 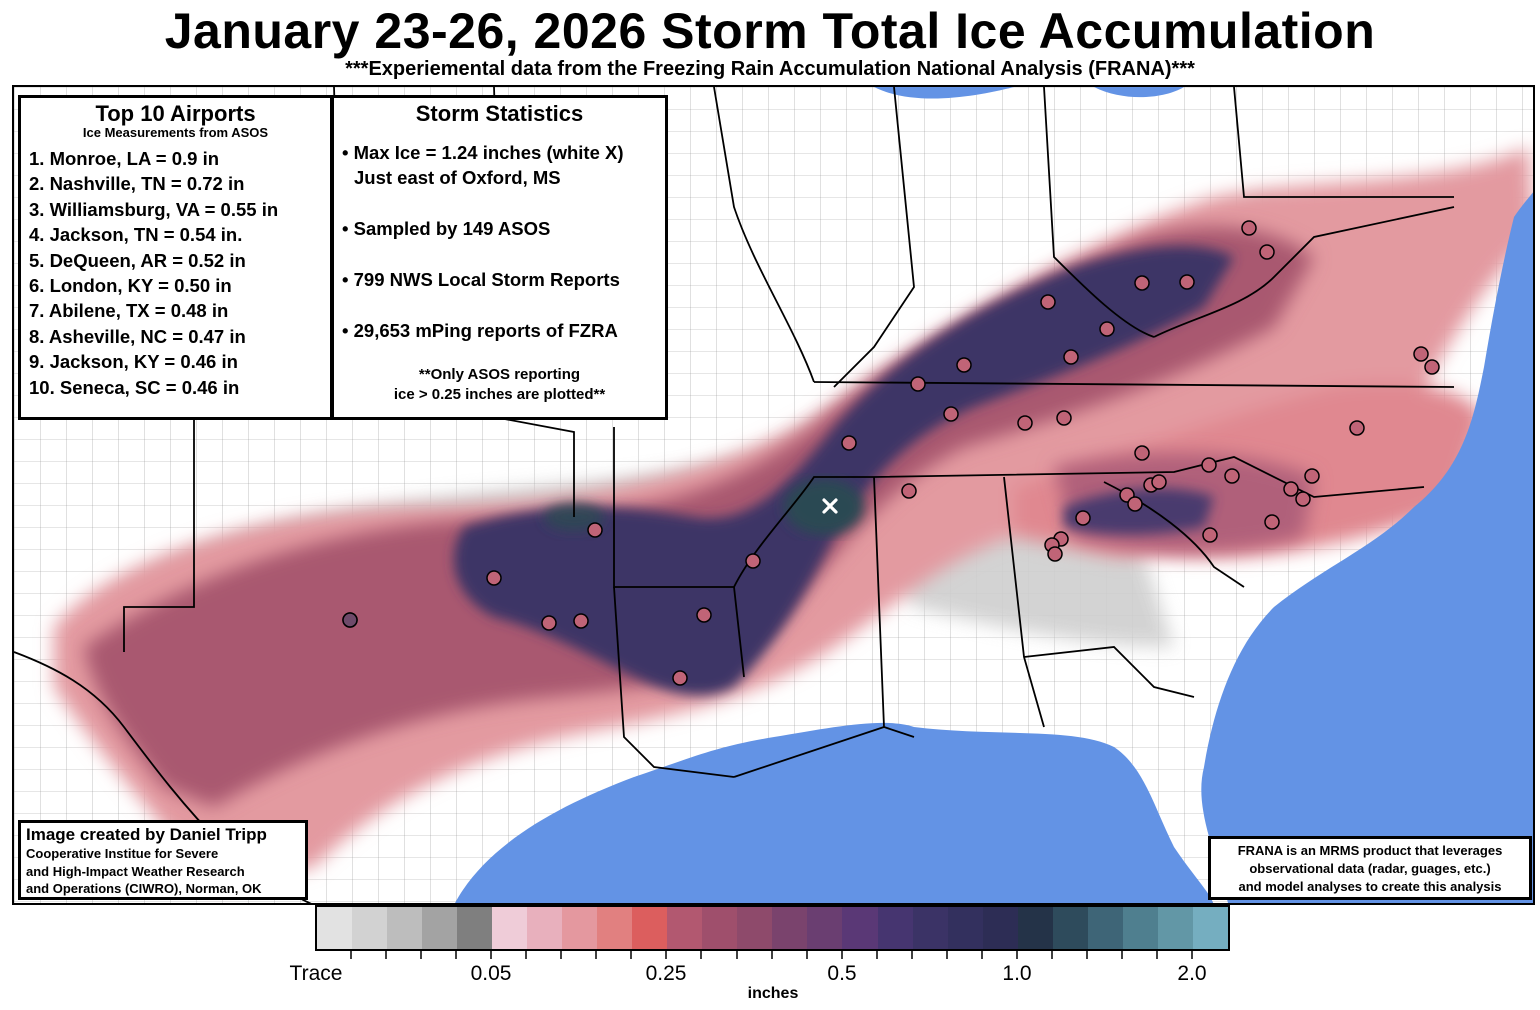 I want to click on storm-statistics-heading: Storm Statistics, so click(x=499, y=113).